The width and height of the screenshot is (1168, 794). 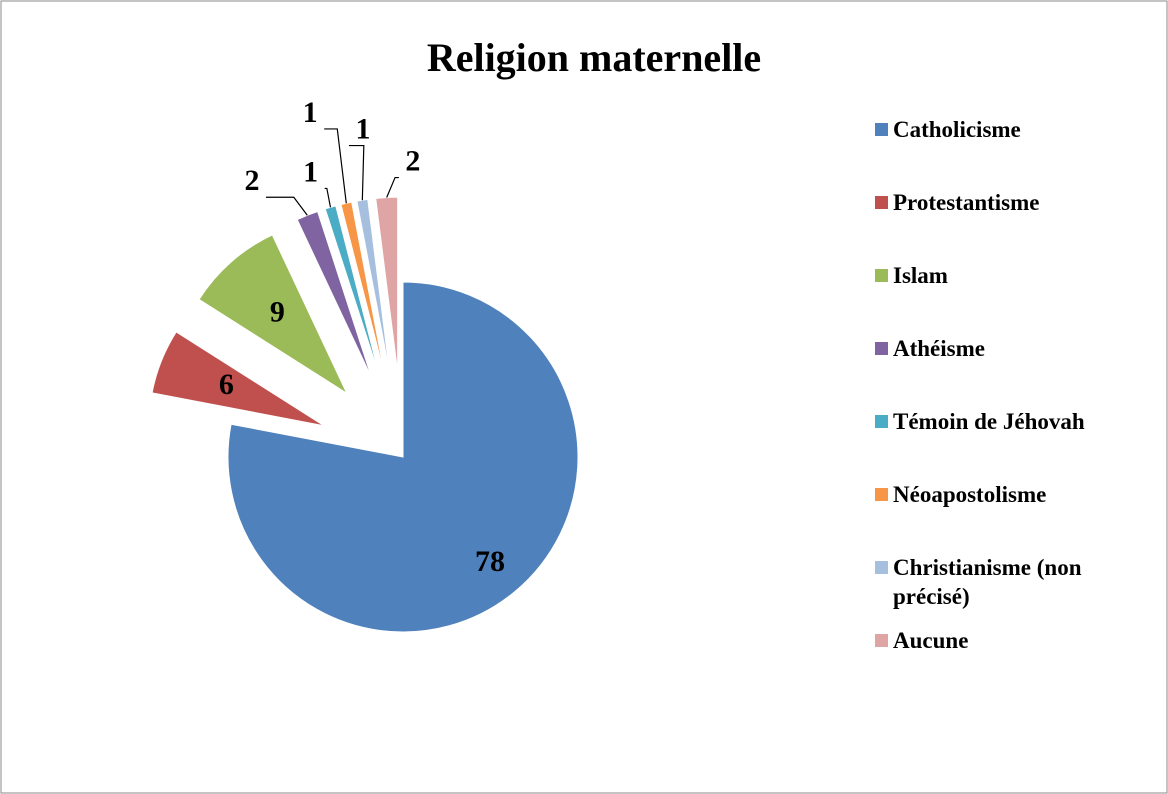 I want to click on legend-label: Aucune, so click(x=931, y=640).